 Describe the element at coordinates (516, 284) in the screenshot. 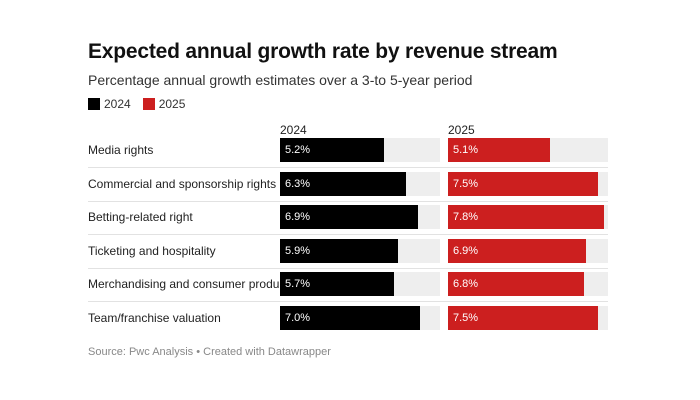

I see `bar-2025-merchandising-and-consumer-products` at that location.